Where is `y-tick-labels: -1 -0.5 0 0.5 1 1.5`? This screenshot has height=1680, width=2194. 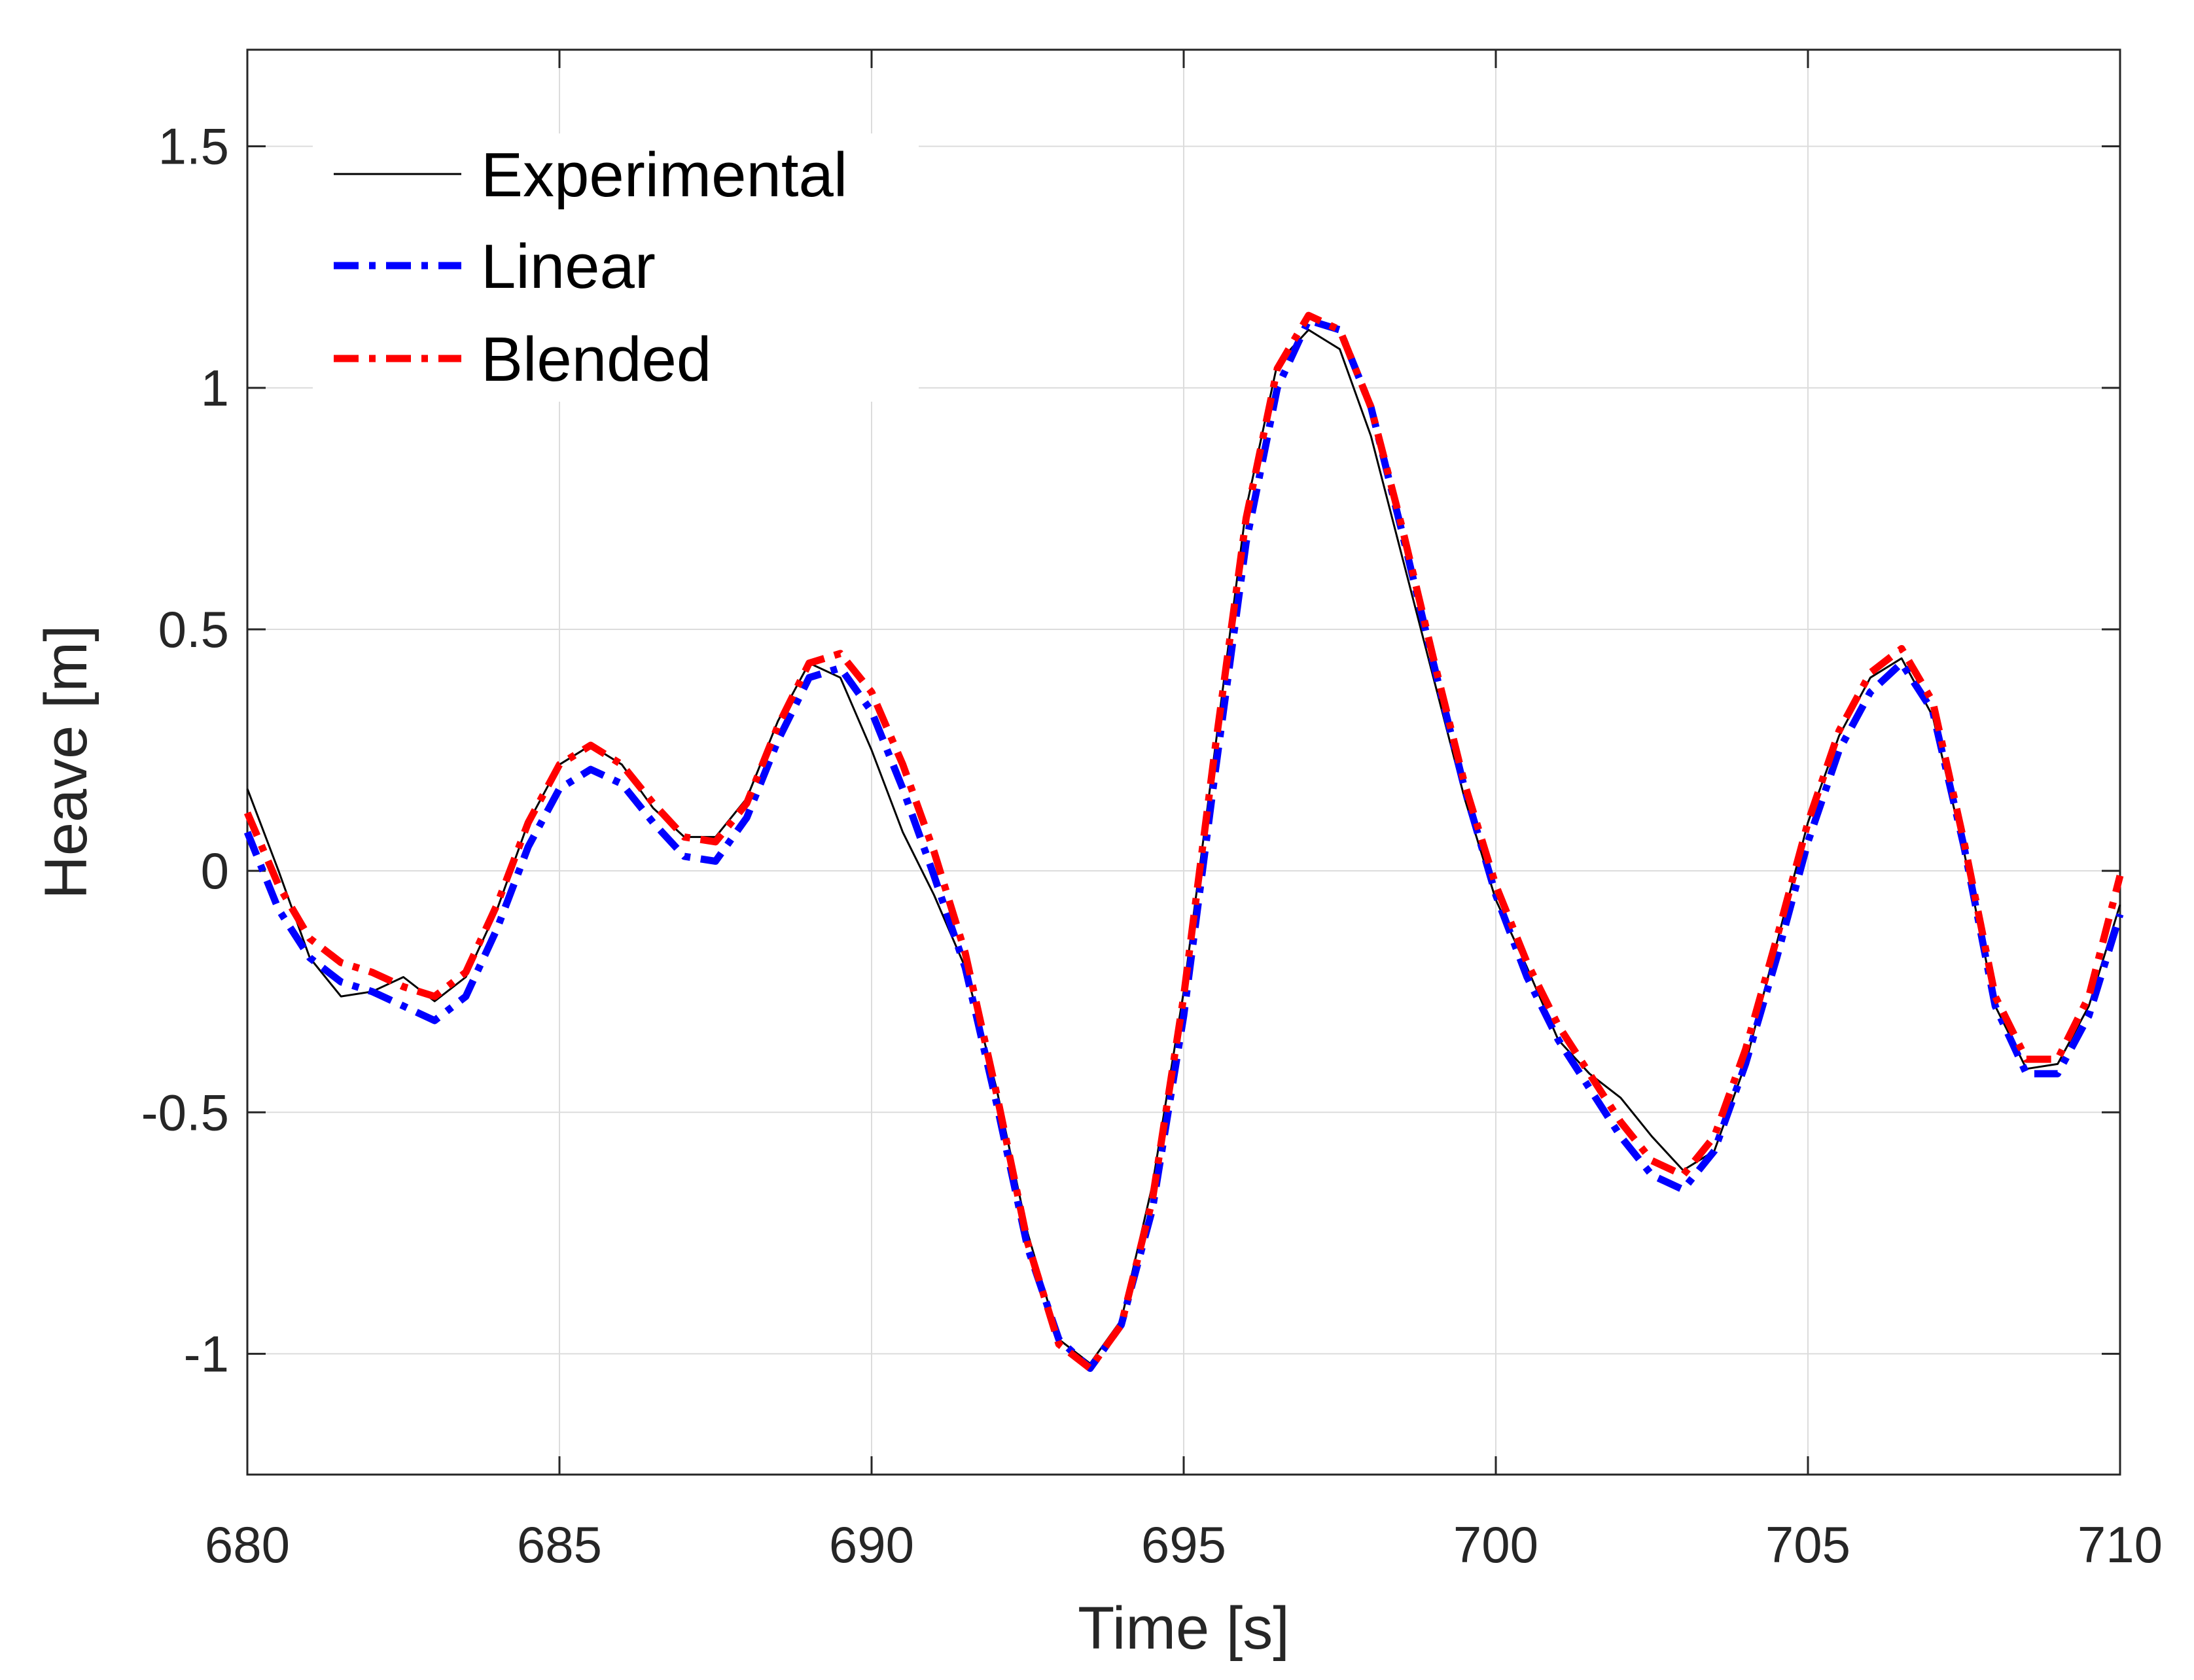
y-tick-labels: -1 -0.5 0 0.5 1 1.5 is located at coordinates (185, 750).